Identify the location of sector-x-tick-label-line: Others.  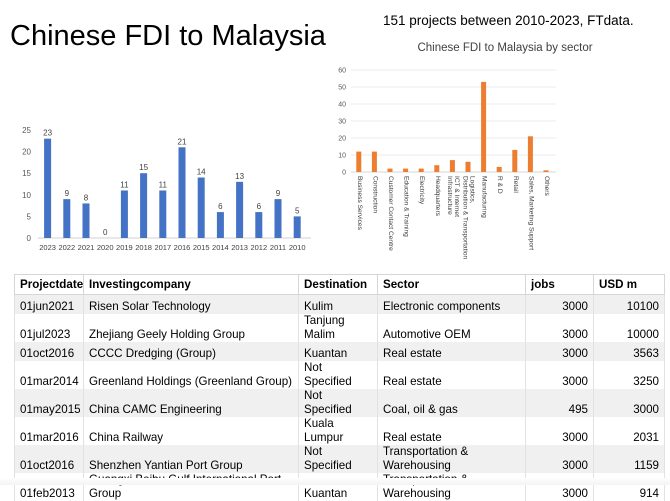
(546, 186).